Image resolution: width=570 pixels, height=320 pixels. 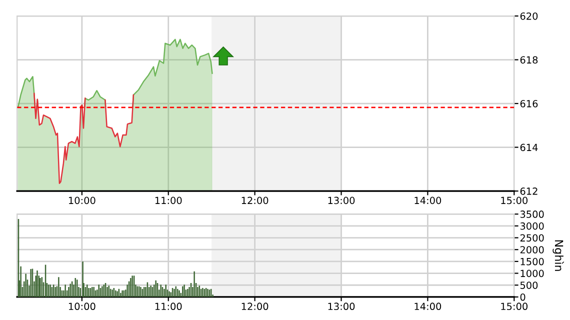 I want to click on y-tick-label: 1000, so click(x=532, y=274).